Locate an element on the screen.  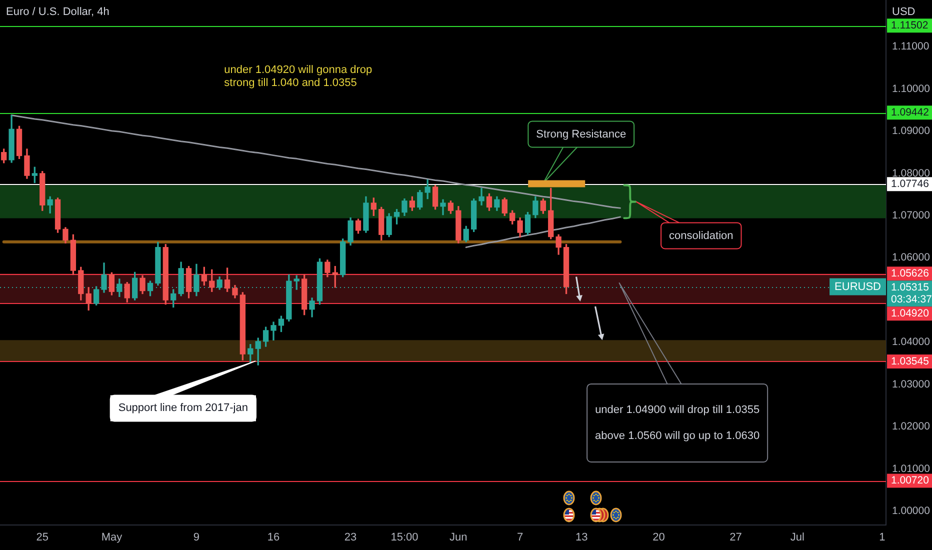
y-tick-label: 1.02000 is located at coordinates (911, 426).